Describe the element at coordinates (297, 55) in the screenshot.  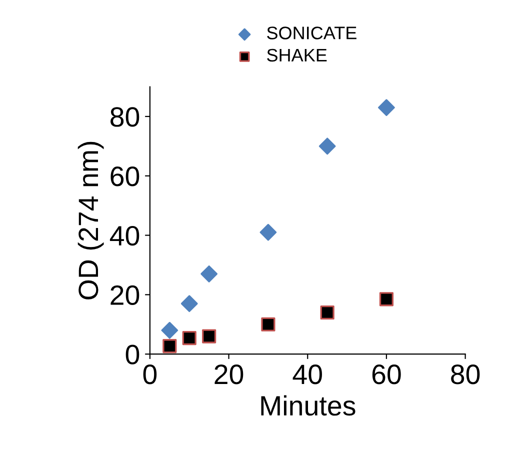
I see `legend-label: SHAKE` at that location.